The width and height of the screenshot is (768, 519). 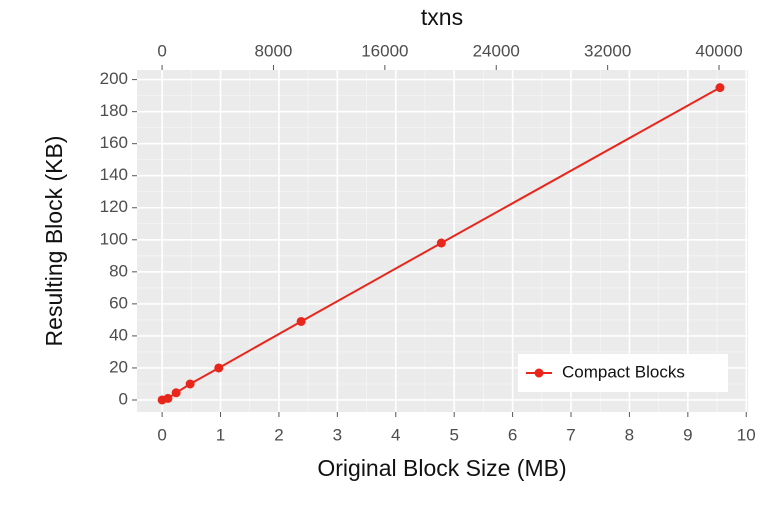 I want to click on legend-box, so click(x=623, y=373).